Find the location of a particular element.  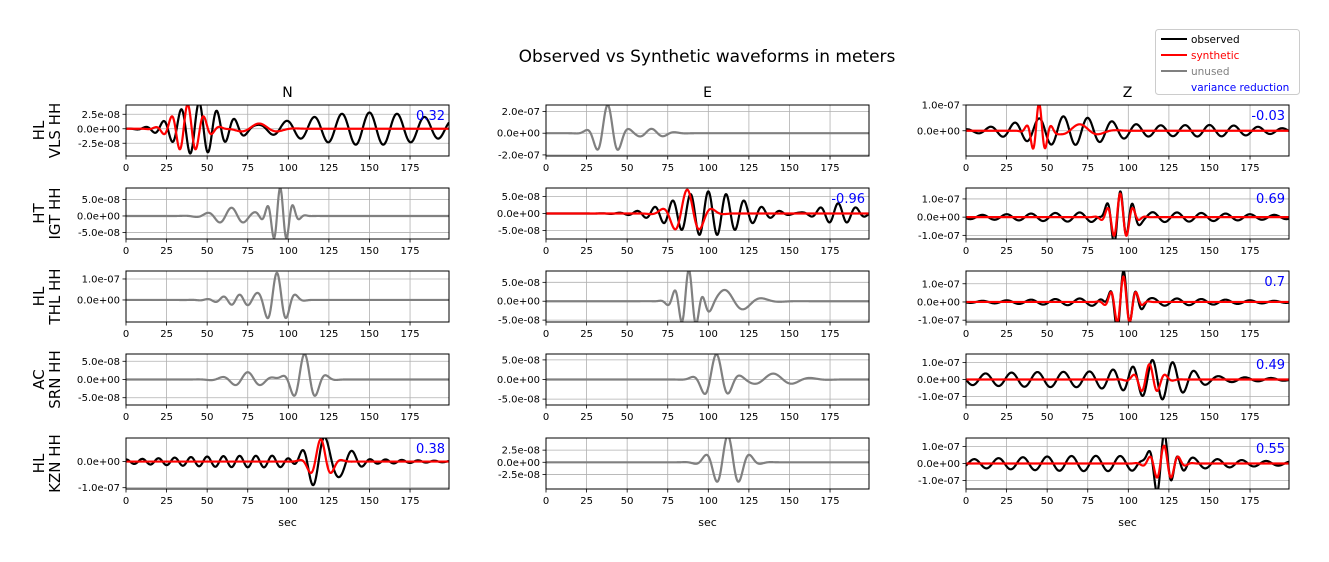

y-tick-label: 1.0e-07 is located at coordinates (941, 363).